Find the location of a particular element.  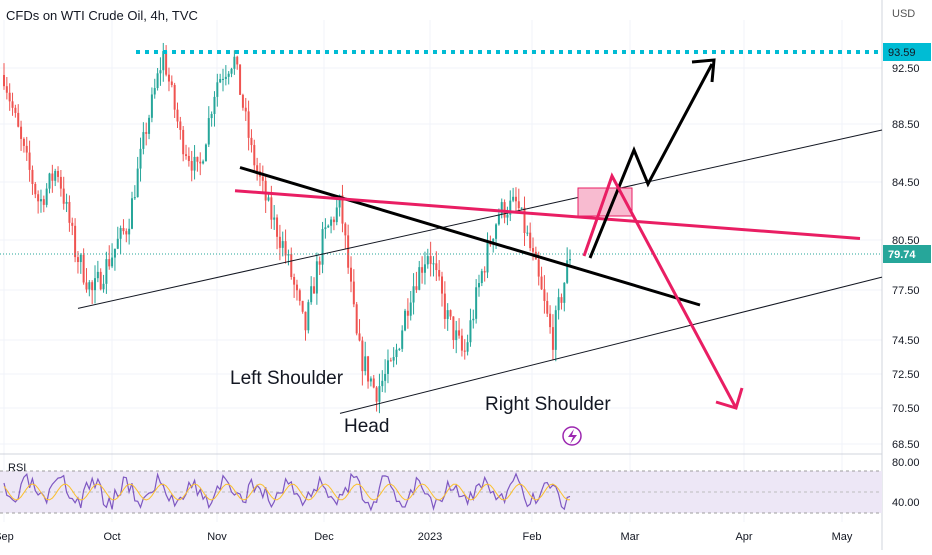

channel-lower-line is located at coordinates (611, 345).